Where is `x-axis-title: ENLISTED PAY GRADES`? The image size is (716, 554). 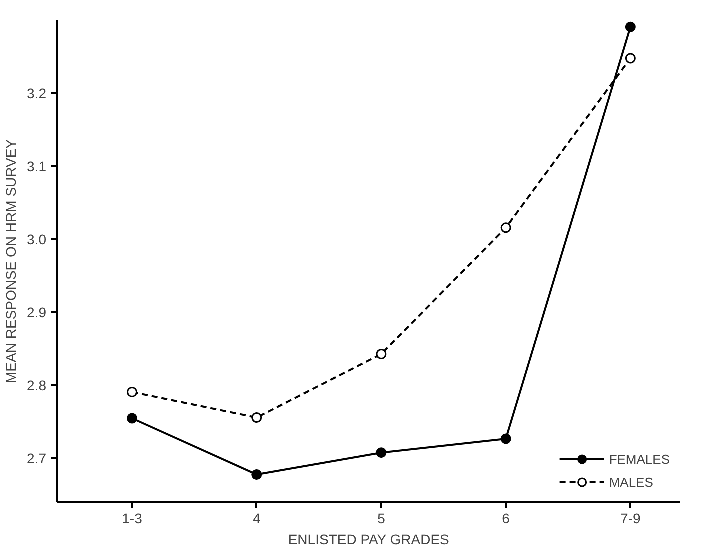 x-axis-title: ENLISTED PAY GRADES is located at coordinates (369, 540).